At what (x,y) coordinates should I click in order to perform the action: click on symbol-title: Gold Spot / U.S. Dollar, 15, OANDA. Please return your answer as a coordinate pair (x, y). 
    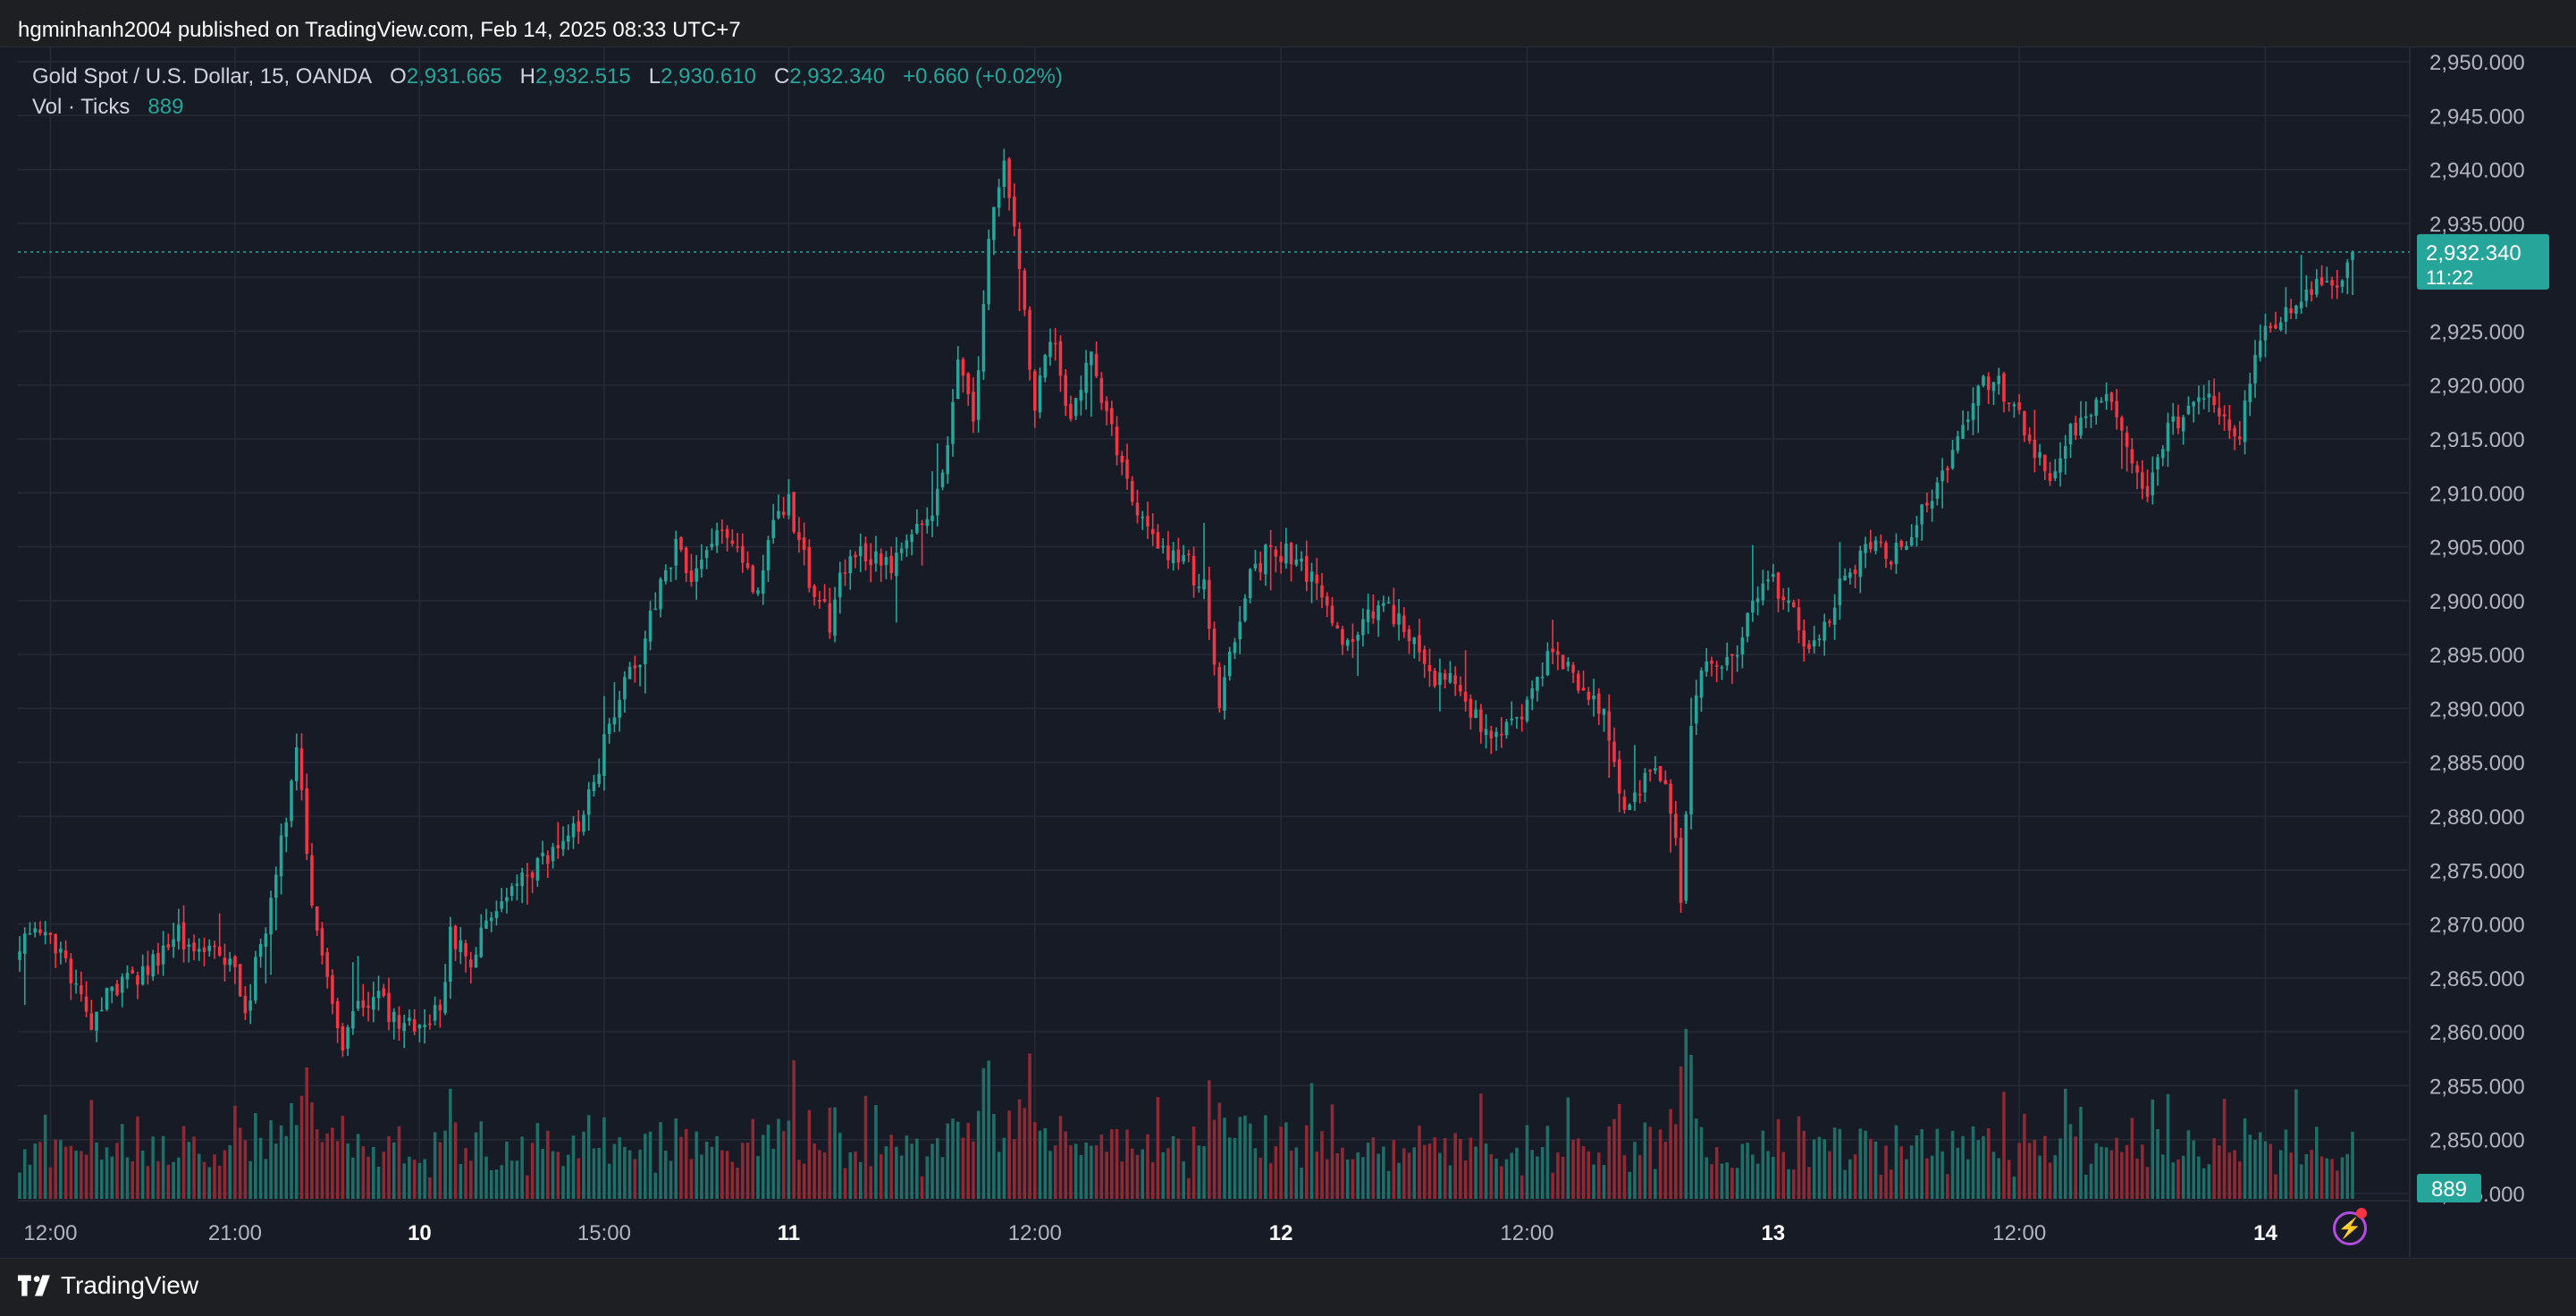
    Looking at the image, I should click on (203, 76).